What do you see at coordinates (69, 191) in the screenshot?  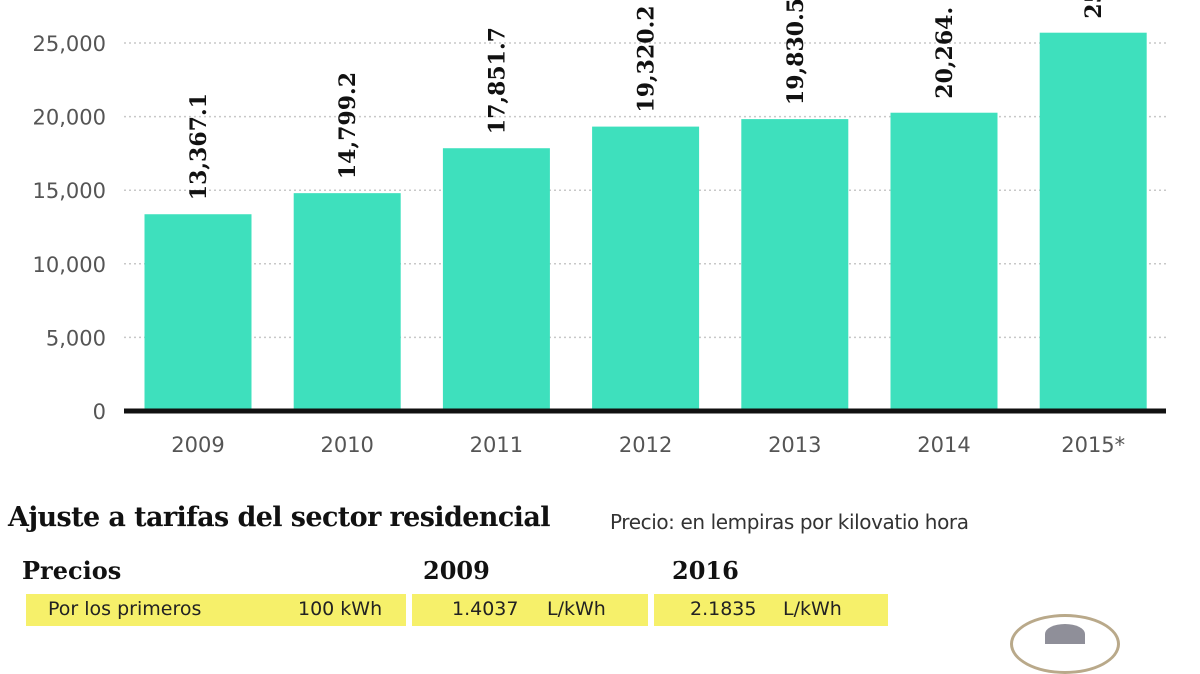 I see `y-tick-label: 15,000` at bounding box center [69, 191].